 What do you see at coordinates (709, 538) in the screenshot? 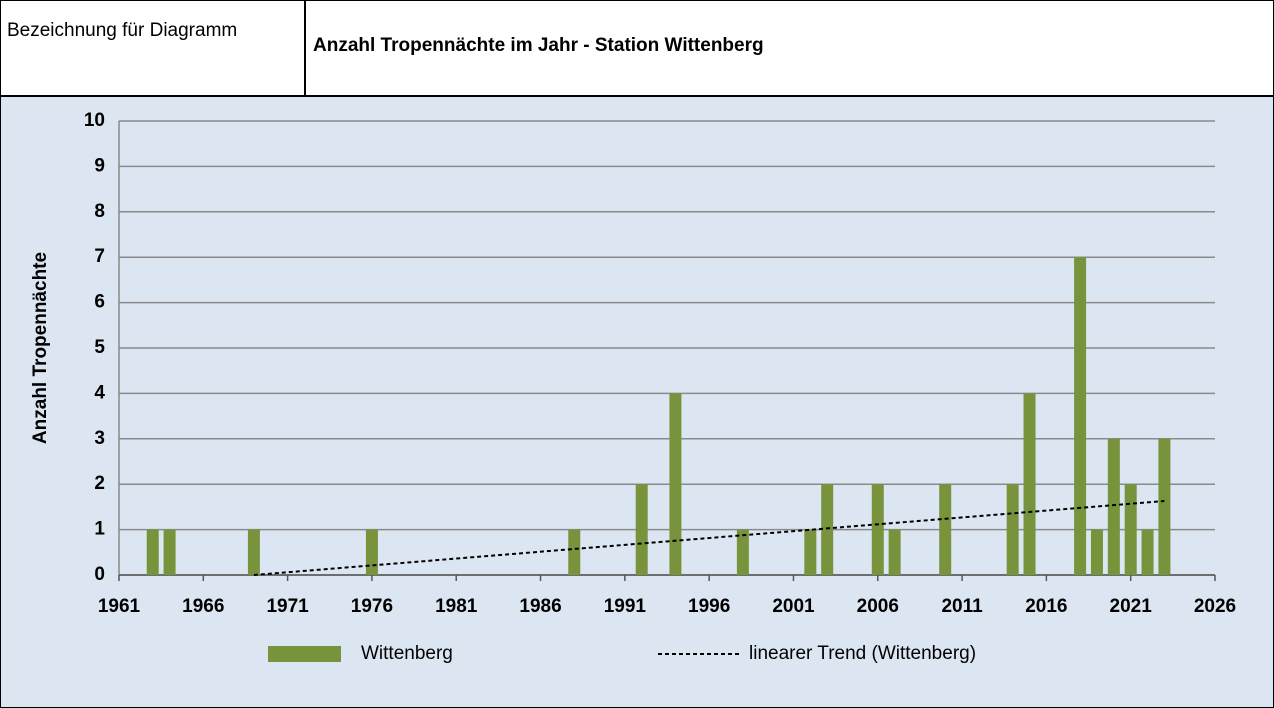
I see `trend-line` at bounding box center [709, 538].